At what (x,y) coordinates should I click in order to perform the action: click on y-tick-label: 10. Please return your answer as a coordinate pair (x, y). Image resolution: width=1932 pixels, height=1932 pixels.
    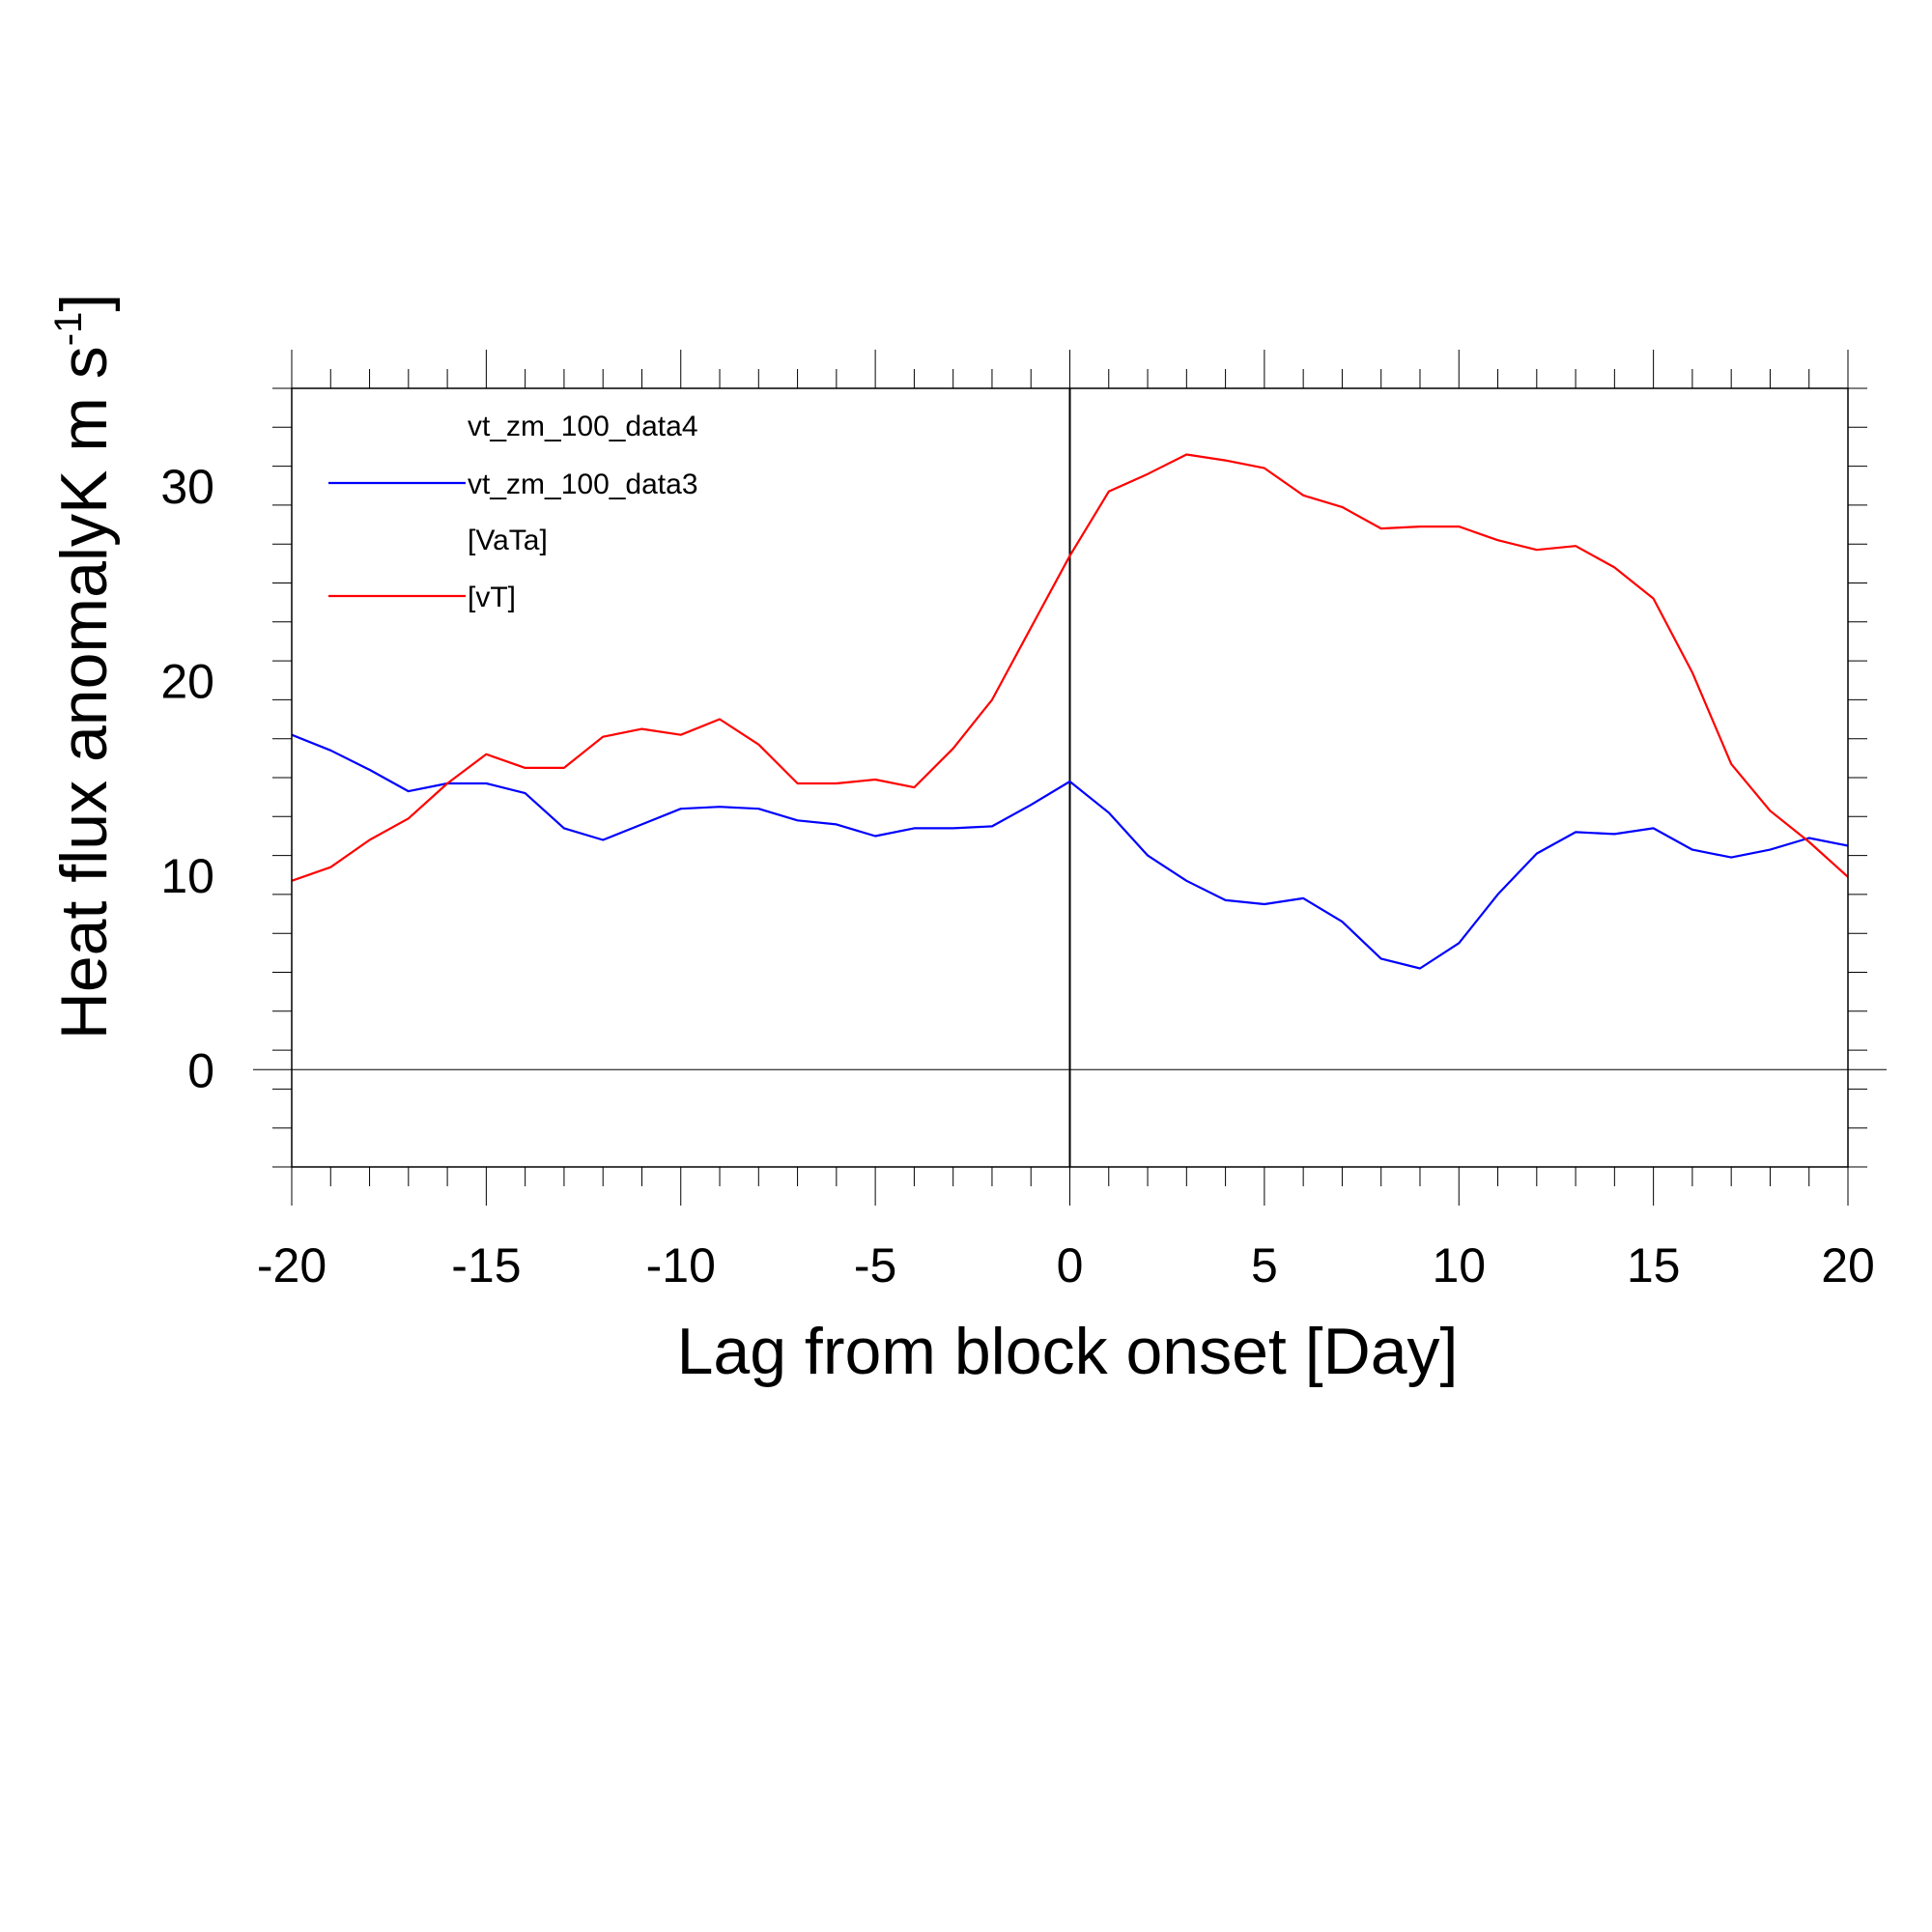
    Looking at the image, I should click on (187, 876).